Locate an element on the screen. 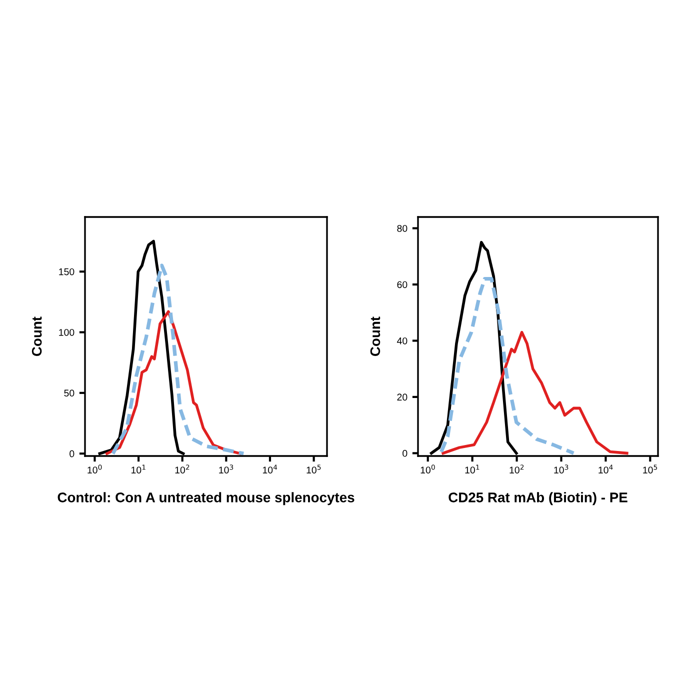 Image resolution: width=700 pixels, height=700 pixels. x-axis-title: Control: Con A untreated mouse splenocytes is located at coordinates (206, 499).